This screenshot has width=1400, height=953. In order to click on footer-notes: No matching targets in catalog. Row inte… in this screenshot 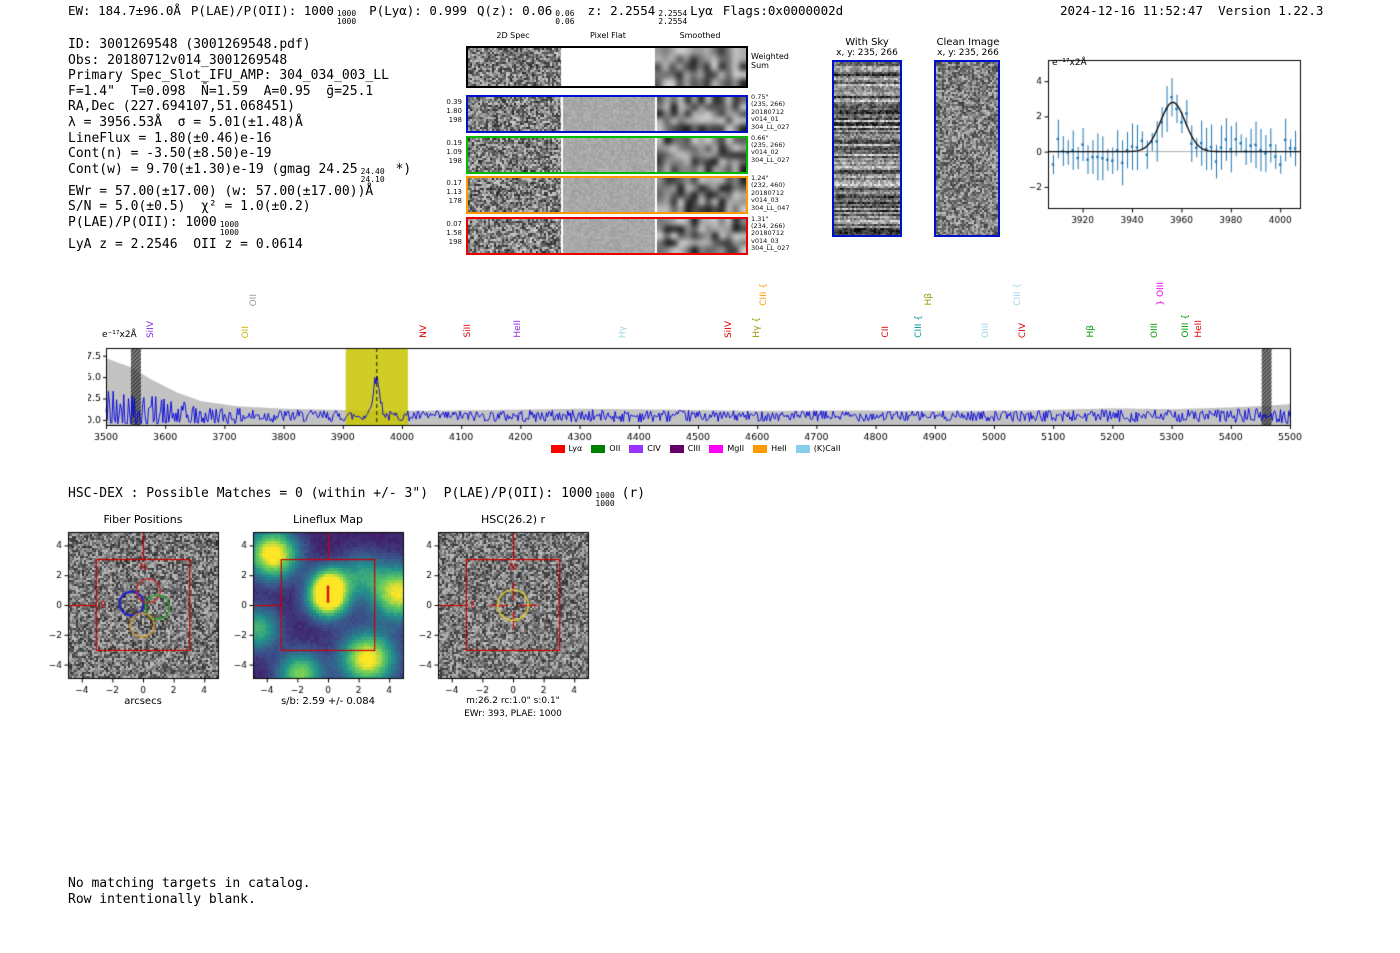, I will do `click(189, 891)`.